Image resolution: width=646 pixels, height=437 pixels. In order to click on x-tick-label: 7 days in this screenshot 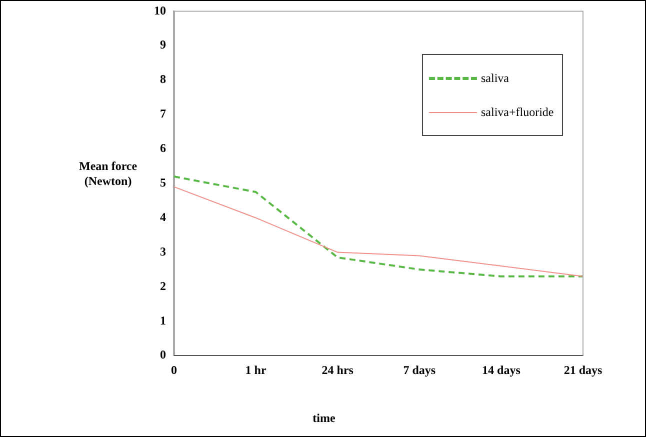, I will do `click(419, 369)`.